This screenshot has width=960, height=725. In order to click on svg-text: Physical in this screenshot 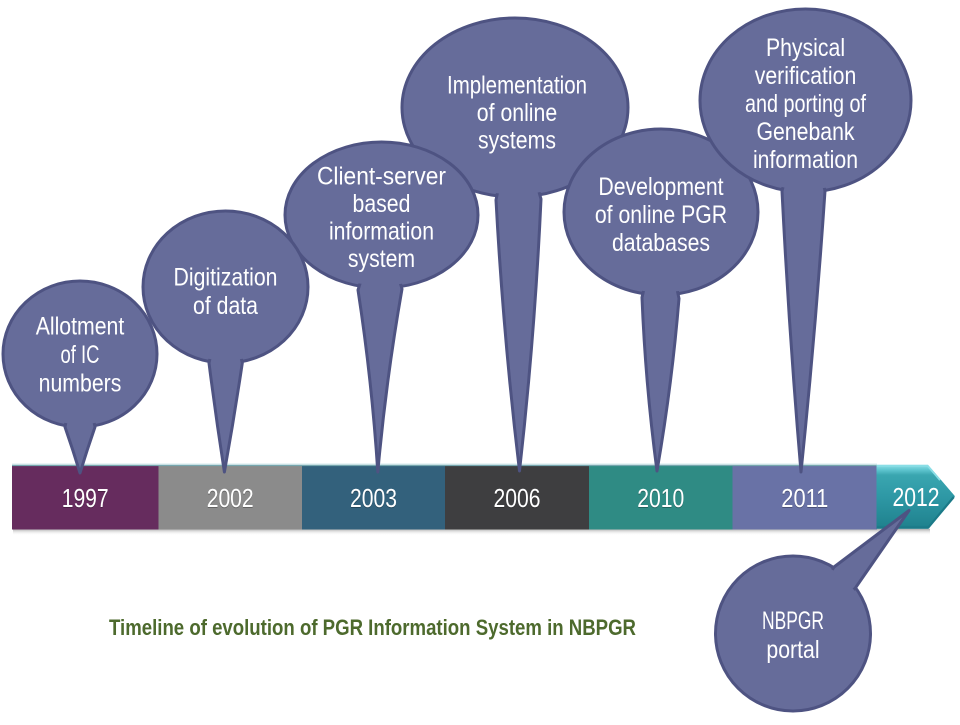, I will do `click(805, 48)`.